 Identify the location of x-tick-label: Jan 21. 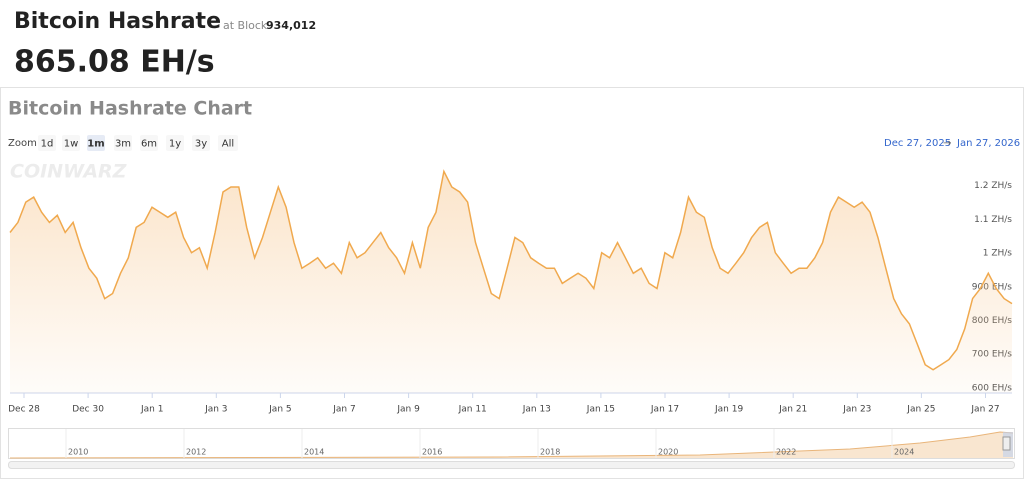
(792, 410).